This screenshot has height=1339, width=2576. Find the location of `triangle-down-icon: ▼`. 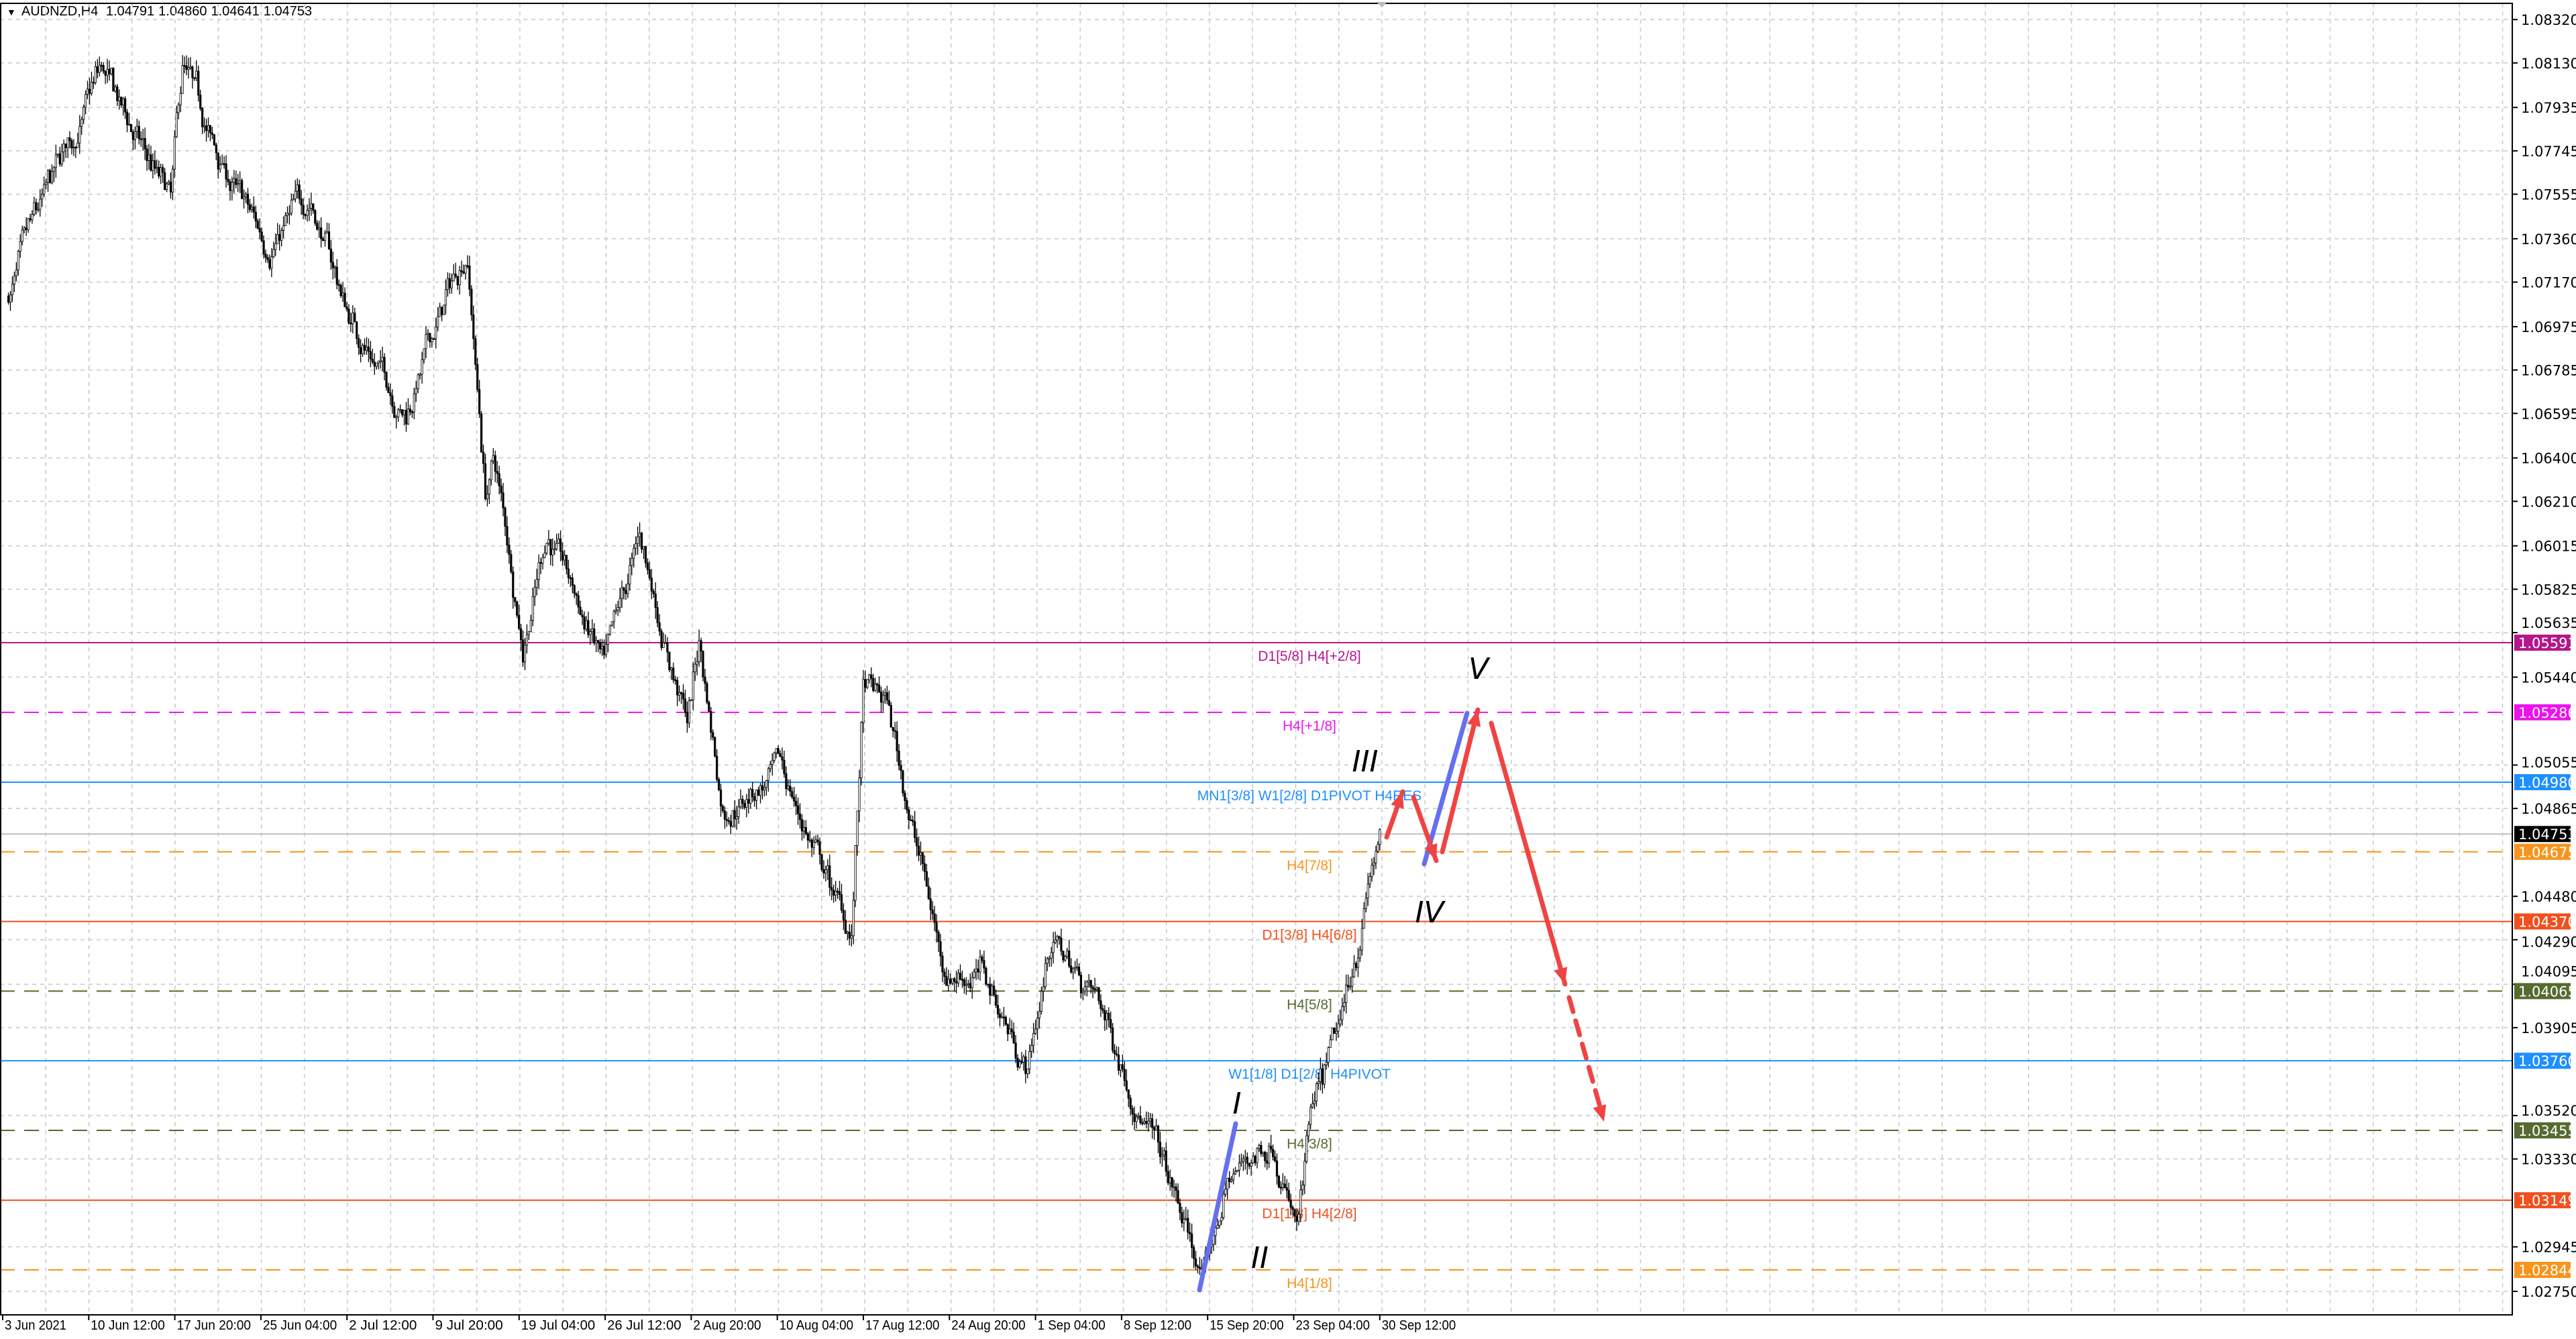

triangle-down-icon: ▼ is located at coordinates (11, 12).